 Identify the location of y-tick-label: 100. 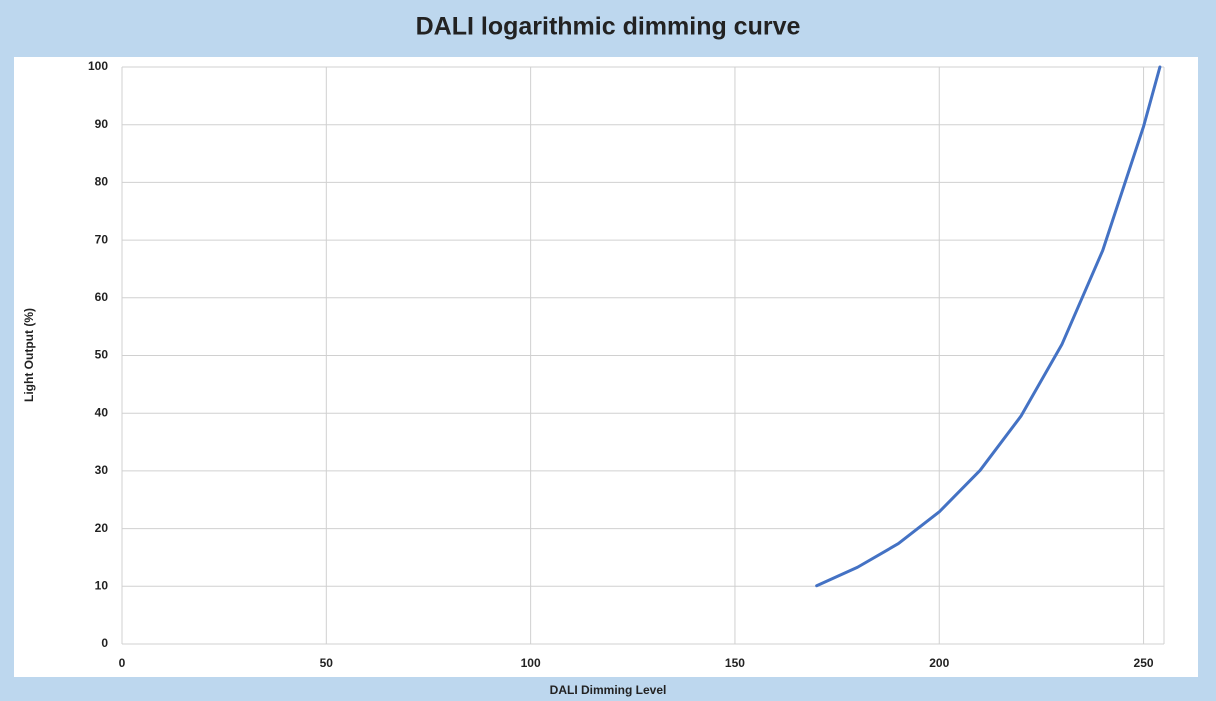
(98, 66).